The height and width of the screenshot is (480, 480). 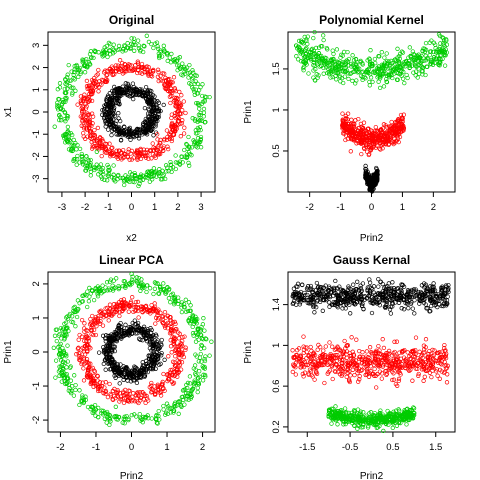 I want to click on y-tick-label: 1, so click(x=276, y=109).